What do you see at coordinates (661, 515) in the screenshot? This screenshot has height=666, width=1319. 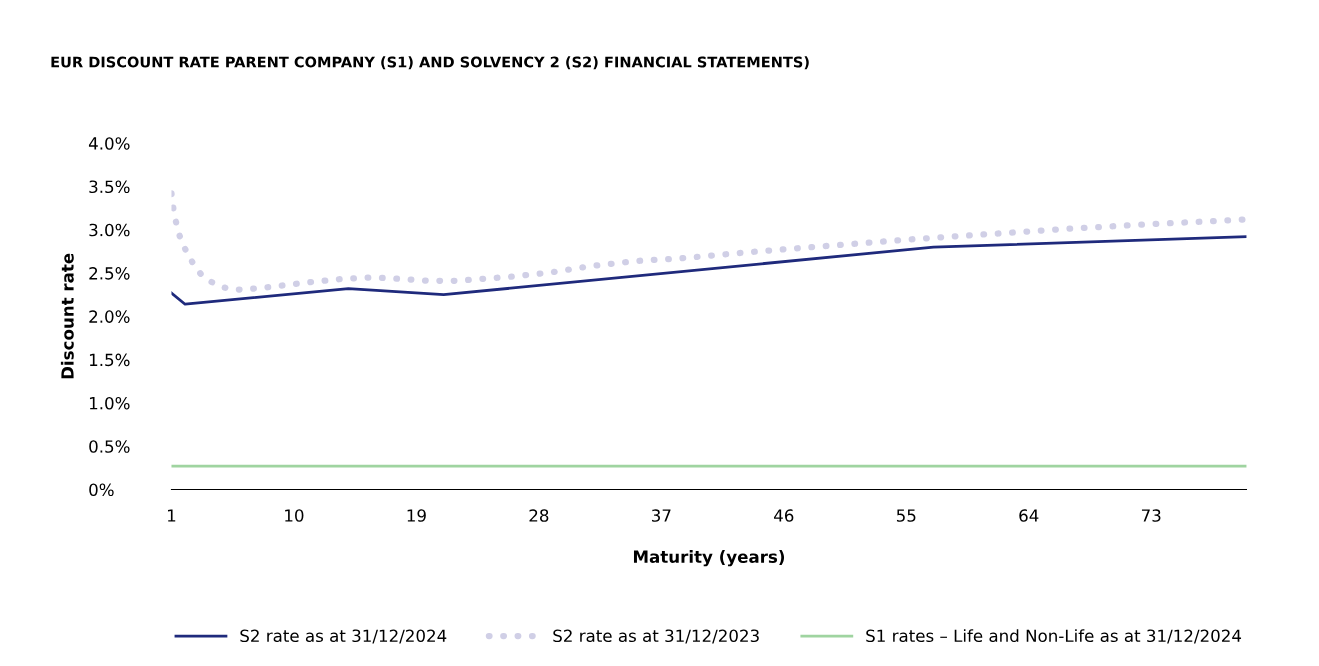 I see `x-tick-label: 37` at bounding box center [661, 515].